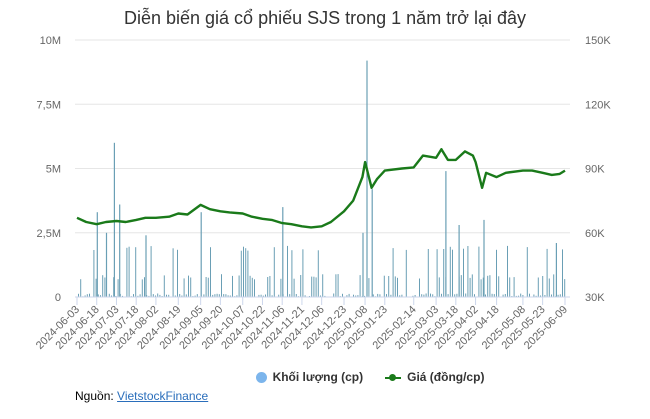 The width and height of the screenshot is (650, 419). I want to click on legend-item-volume: Khối lượng (cp), so click(309, 377).